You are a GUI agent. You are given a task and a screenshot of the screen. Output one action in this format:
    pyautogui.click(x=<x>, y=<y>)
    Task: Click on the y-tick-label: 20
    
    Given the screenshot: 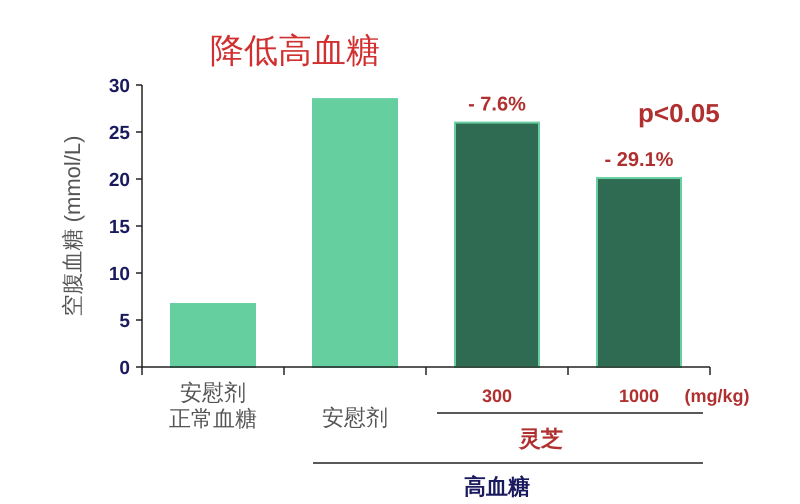 What is the action you would take?
    pyautogui.click(x=119, y=180)
    